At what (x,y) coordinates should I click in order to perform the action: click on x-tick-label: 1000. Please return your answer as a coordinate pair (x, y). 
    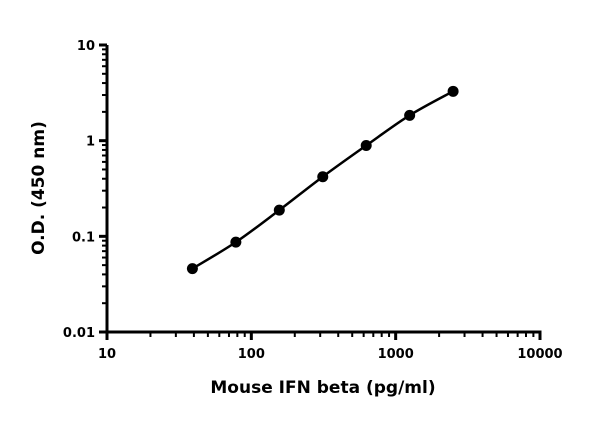
    Looking at the image, I should click on (396, 354).